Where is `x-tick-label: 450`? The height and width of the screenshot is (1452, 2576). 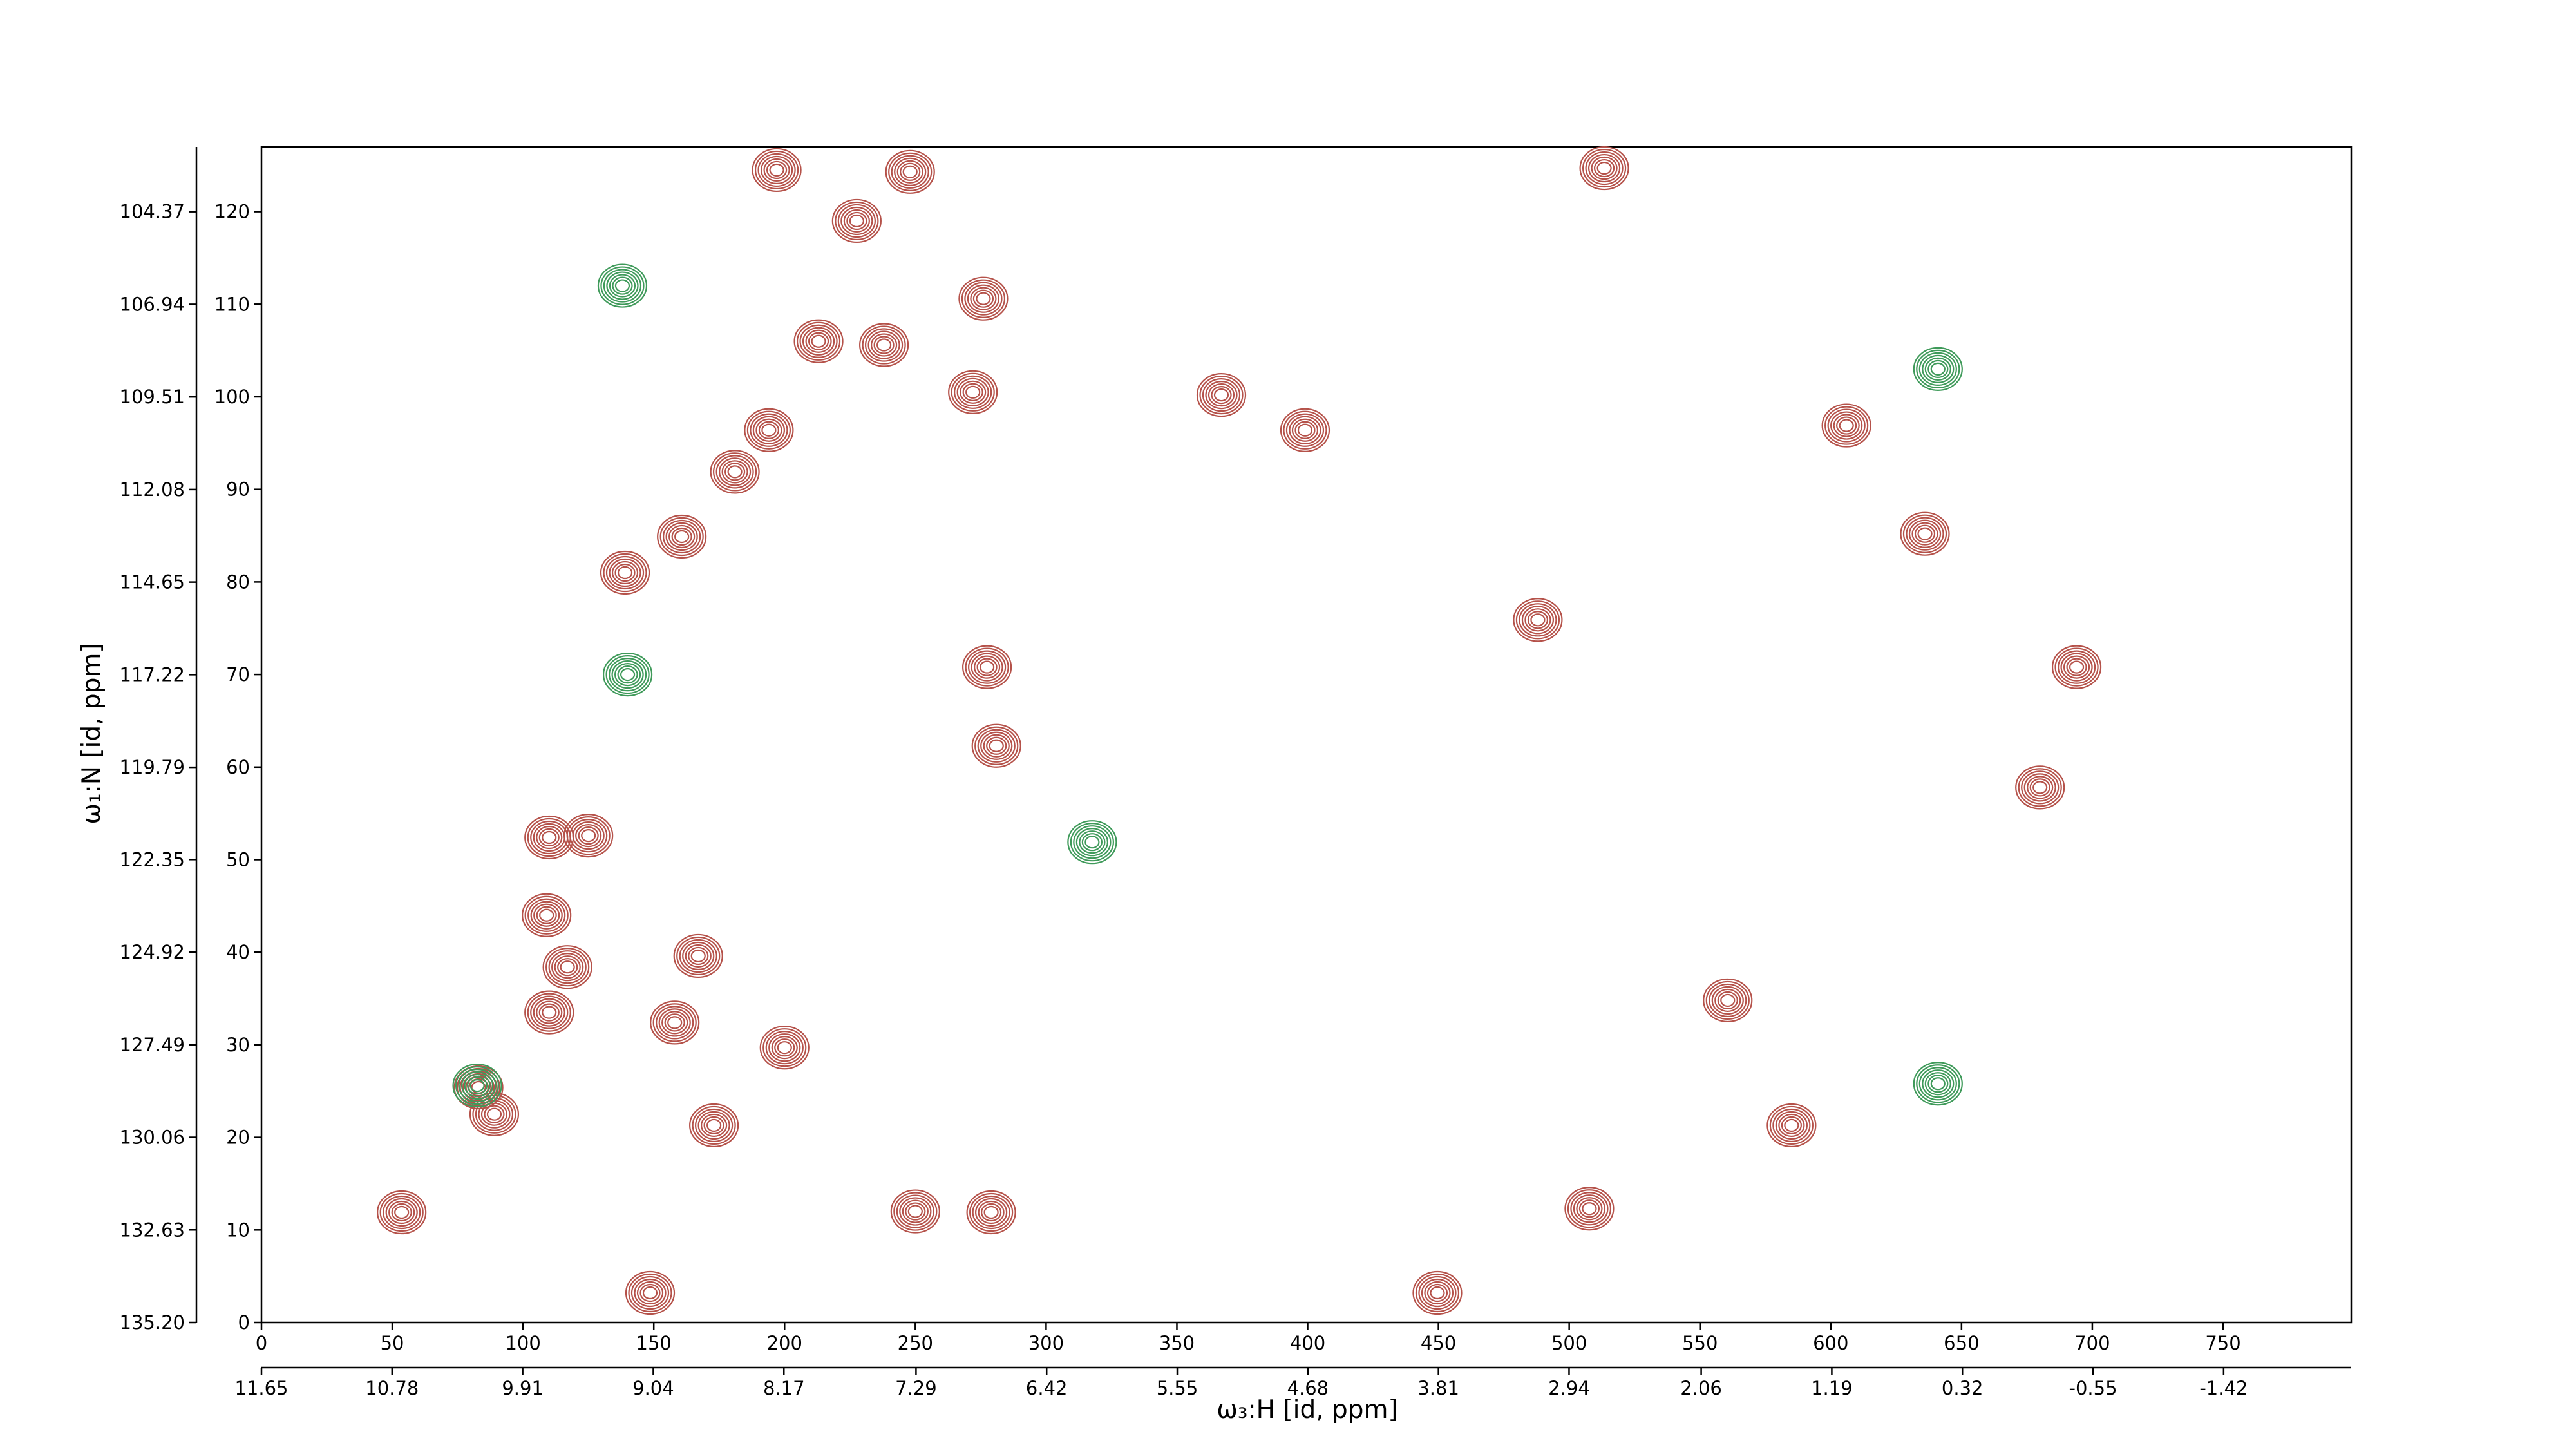 x-tick-label: 450 is located at coordinates (1438, 1343).